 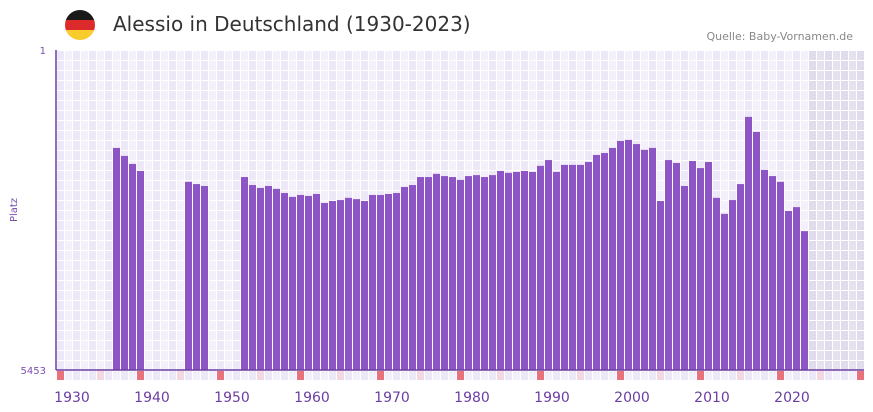 I want to click on bar-2017, so click(x=772, y=273).